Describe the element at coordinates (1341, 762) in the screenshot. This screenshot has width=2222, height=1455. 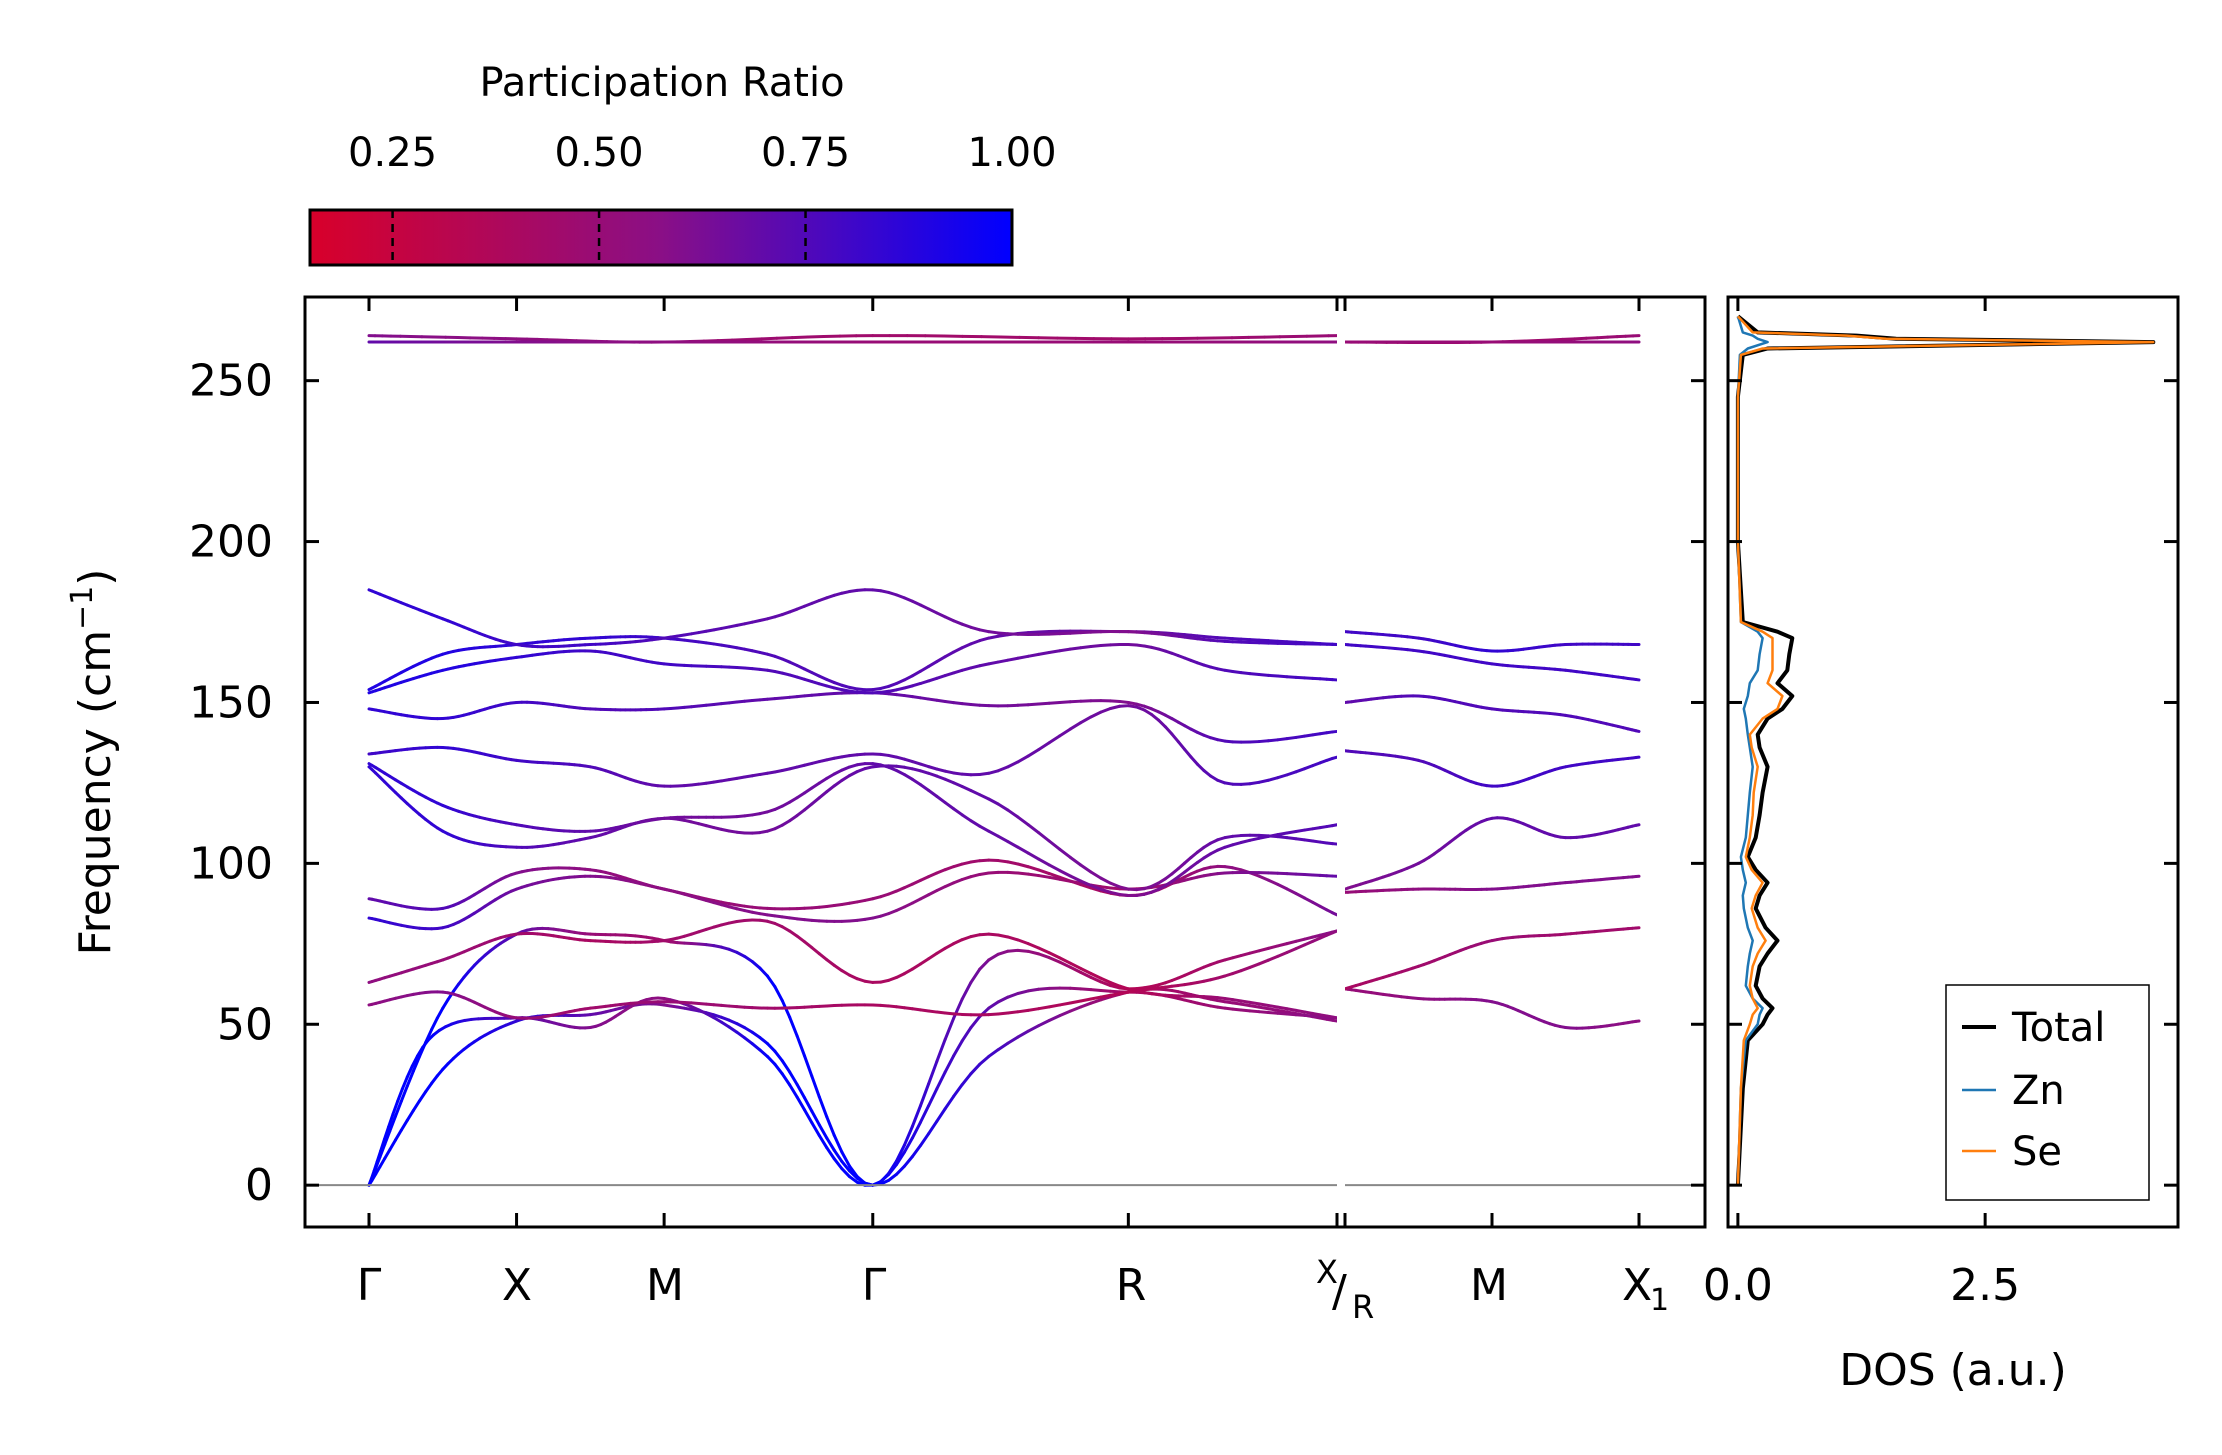
I see `path-break-gap` at that location.